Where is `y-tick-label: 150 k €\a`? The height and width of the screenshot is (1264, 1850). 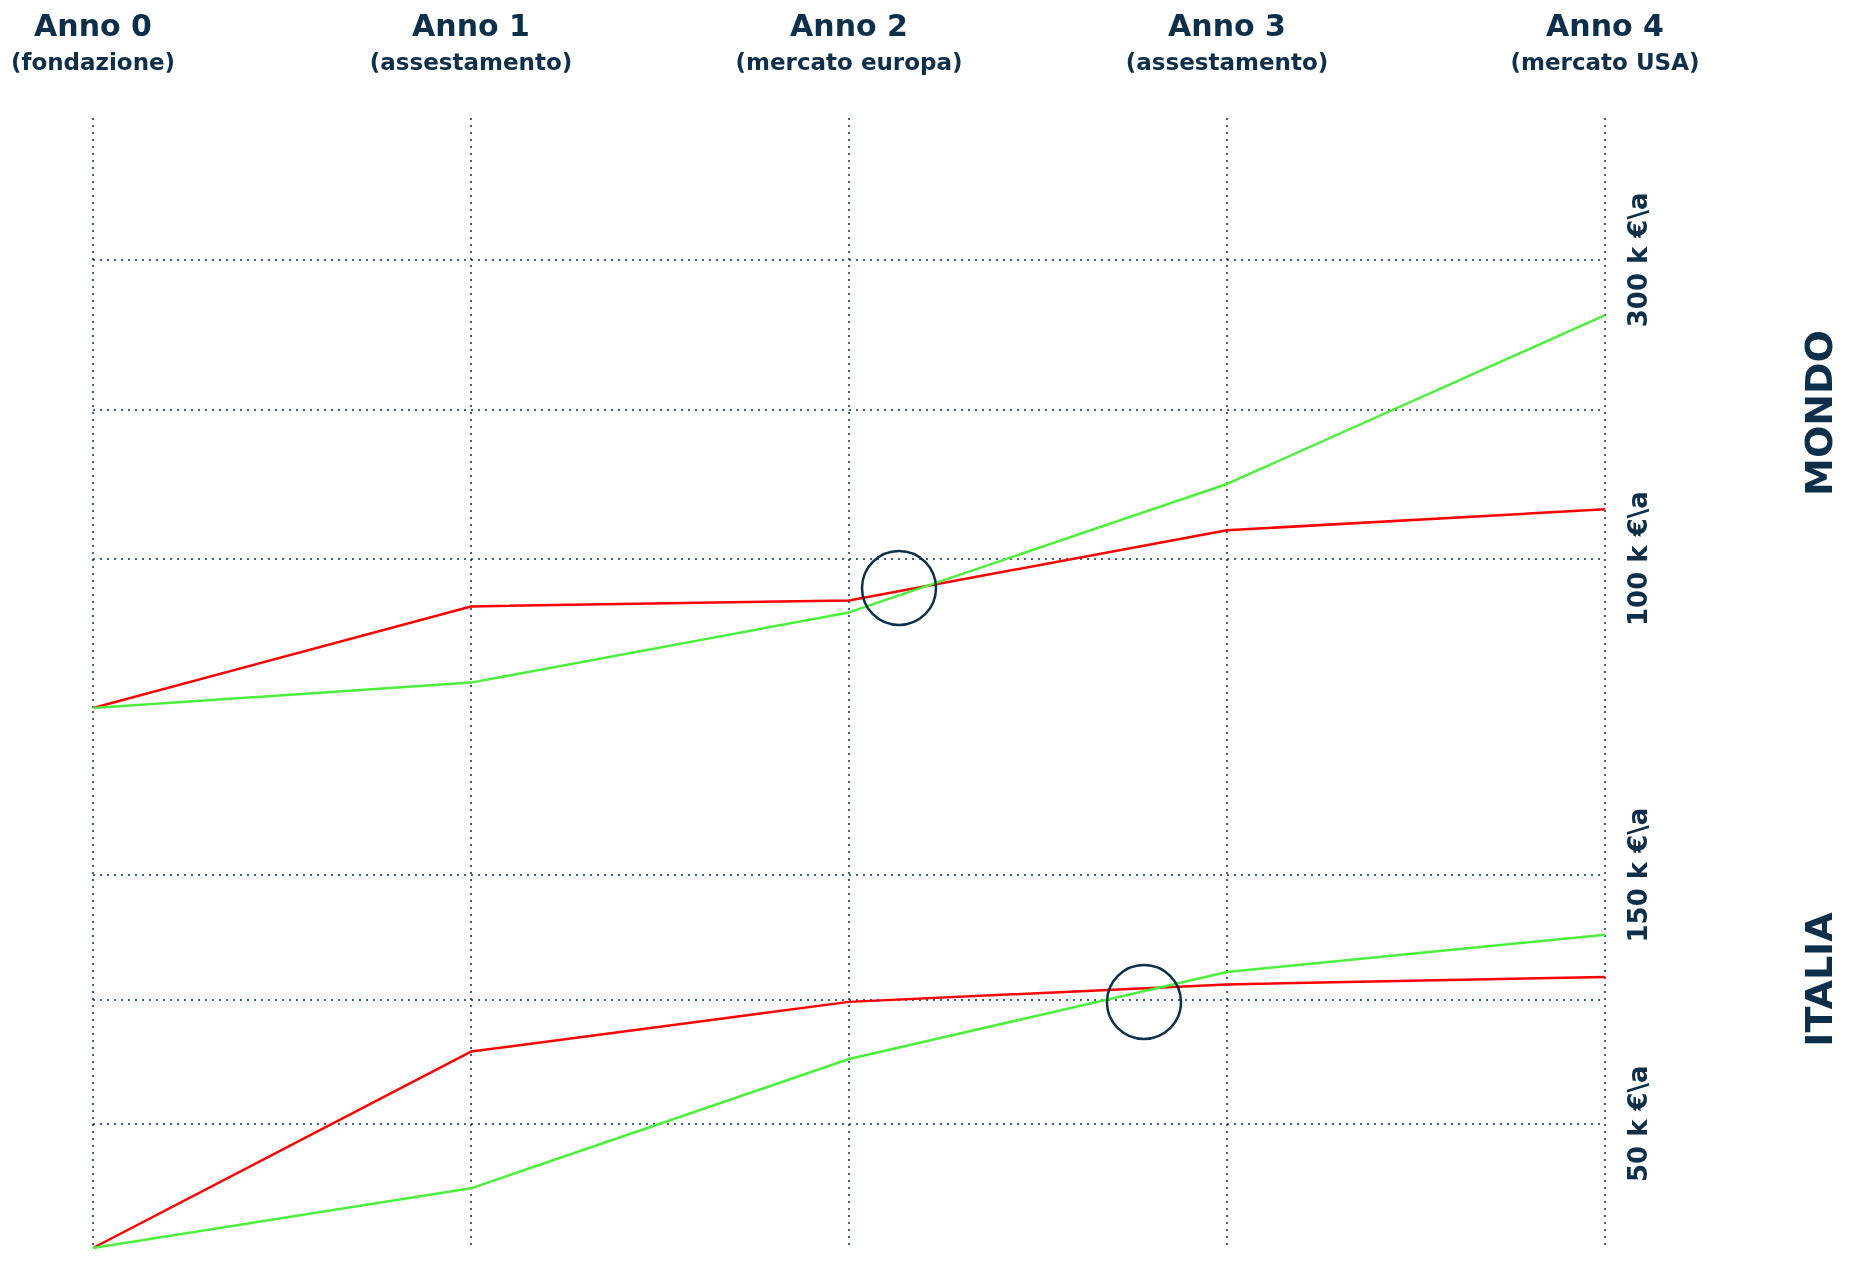
y-tick-label: 150 k €\a is located at coordinates (1638, 875).